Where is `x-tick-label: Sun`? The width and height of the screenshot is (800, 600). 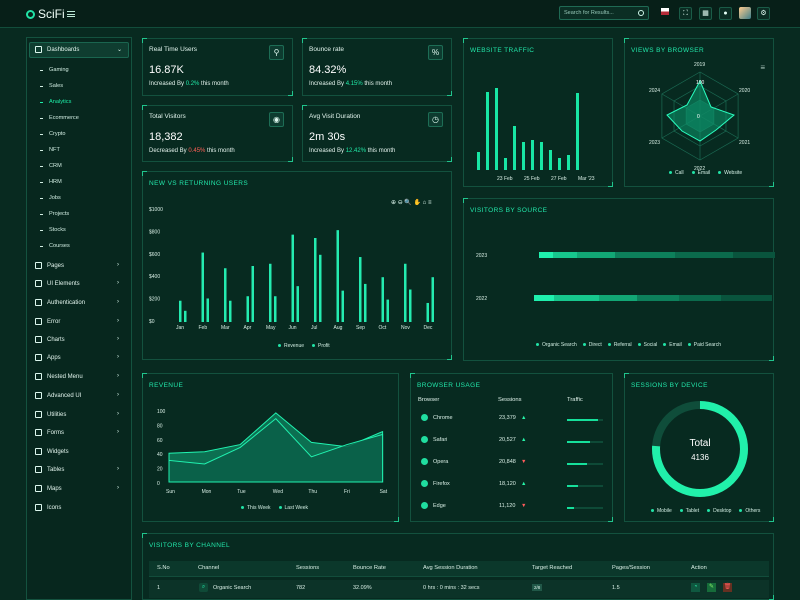 x-tick-label: Sun is located at coordinates (170, 492).